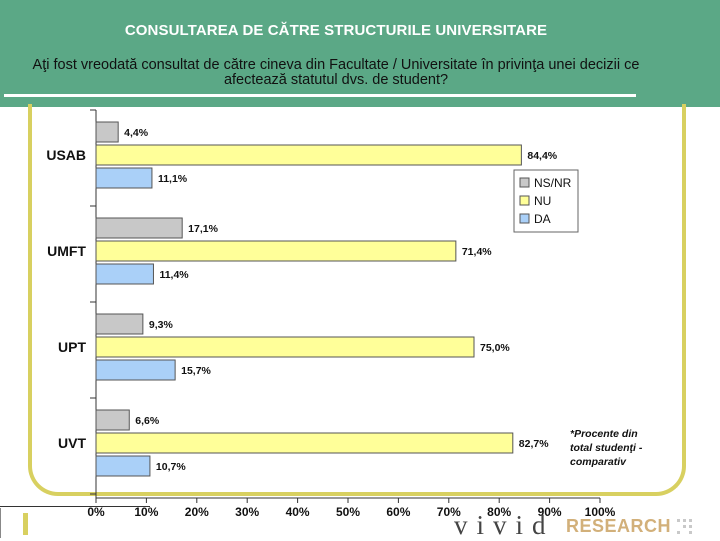 This screenshot has width=720, height=541. Describe the element at coordinates (66, 155) in the screenshot. I see `category-label: USAB` at that location.